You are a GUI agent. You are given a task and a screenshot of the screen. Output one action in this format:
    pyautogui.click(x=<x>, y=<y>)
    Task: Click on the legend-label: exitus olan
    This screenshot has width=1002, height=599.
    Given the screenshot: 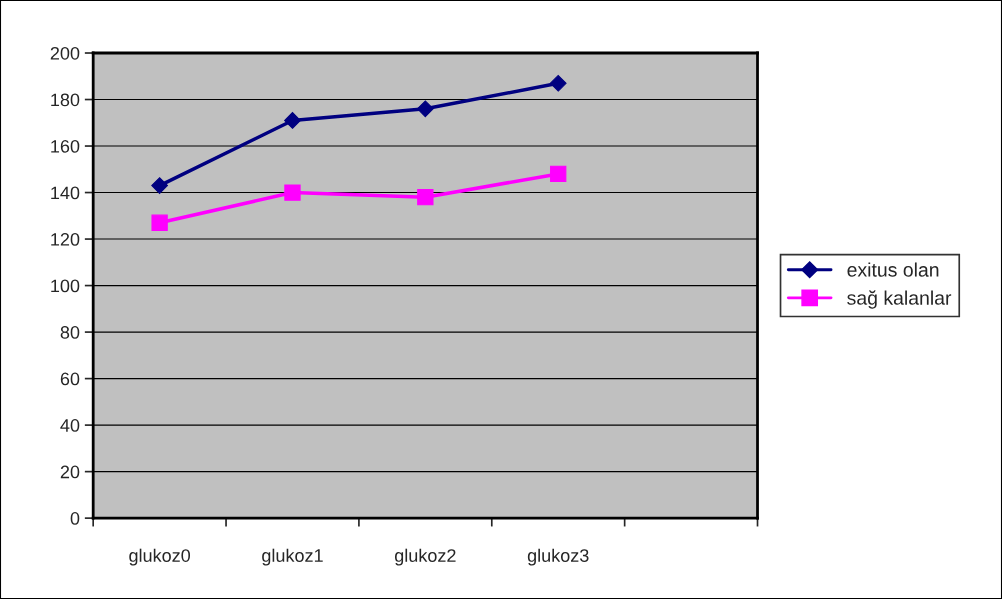 What is the action you would take?
    pyautogui.click(x=893, y=269)
    